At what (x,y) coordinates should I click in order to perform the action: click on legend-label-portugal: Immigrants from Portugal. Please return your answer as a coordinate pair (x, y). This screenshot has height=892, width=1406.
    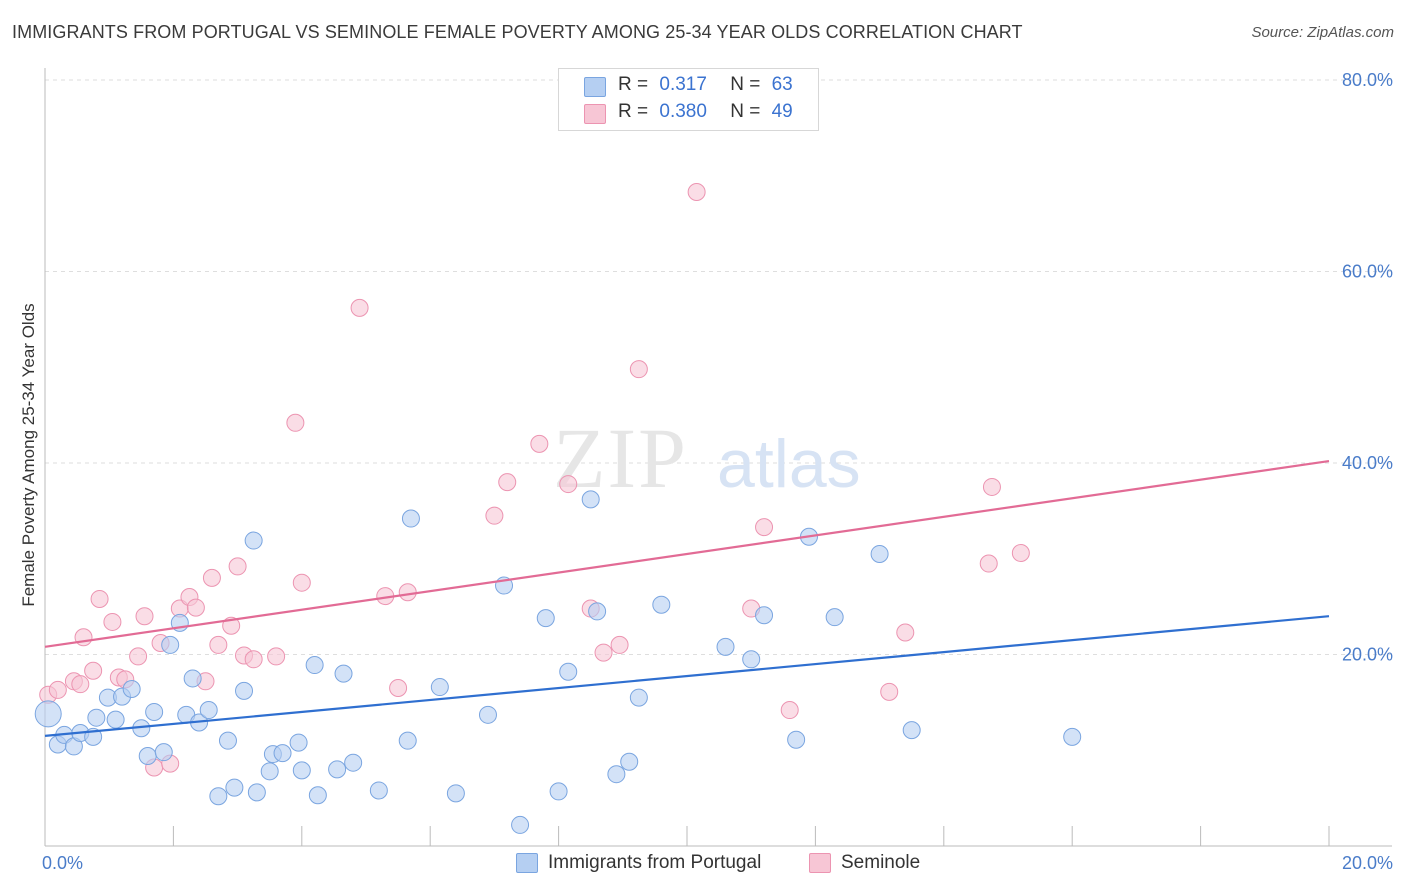
    Looking at the image, I should click on (655, 862).